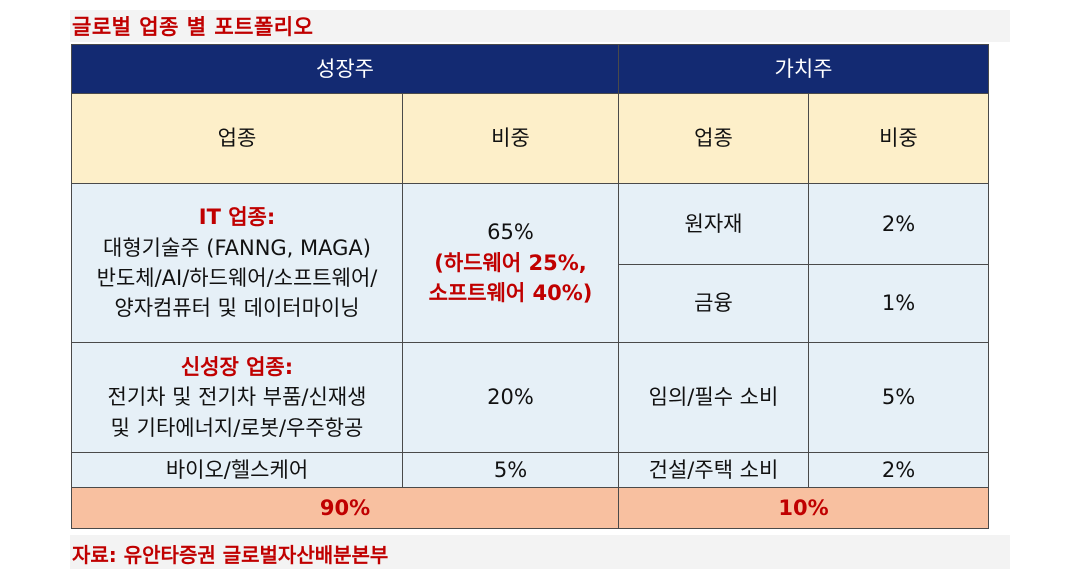  What do you see at coordinates (237, 427) in the screenshot?
I see `new-growth-line: 및 기타에너지/로봇/우주항공` at bounding box center [237, 427].